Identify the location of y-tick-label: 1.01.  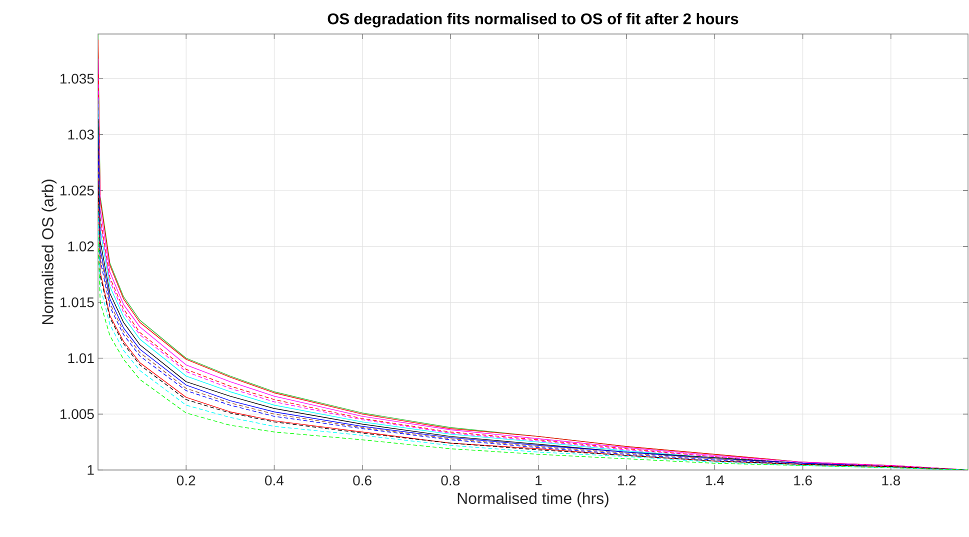
(81, 358).